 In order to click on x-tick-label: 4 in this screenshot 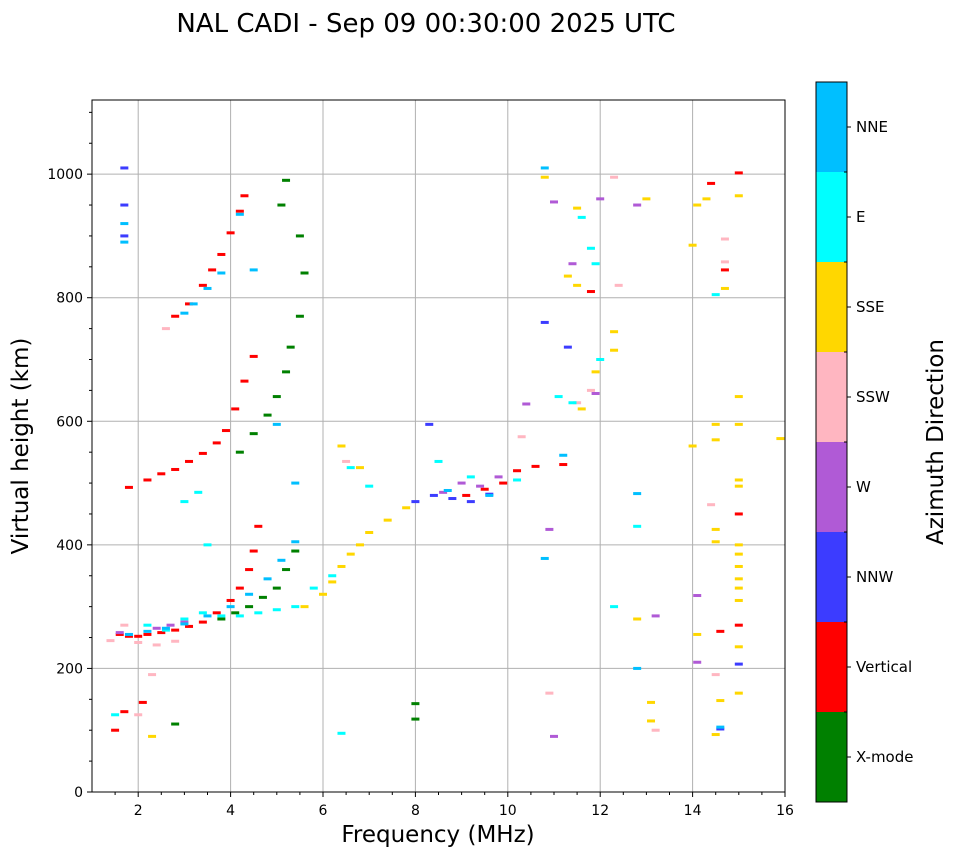, I will do `click(230, 811)`.